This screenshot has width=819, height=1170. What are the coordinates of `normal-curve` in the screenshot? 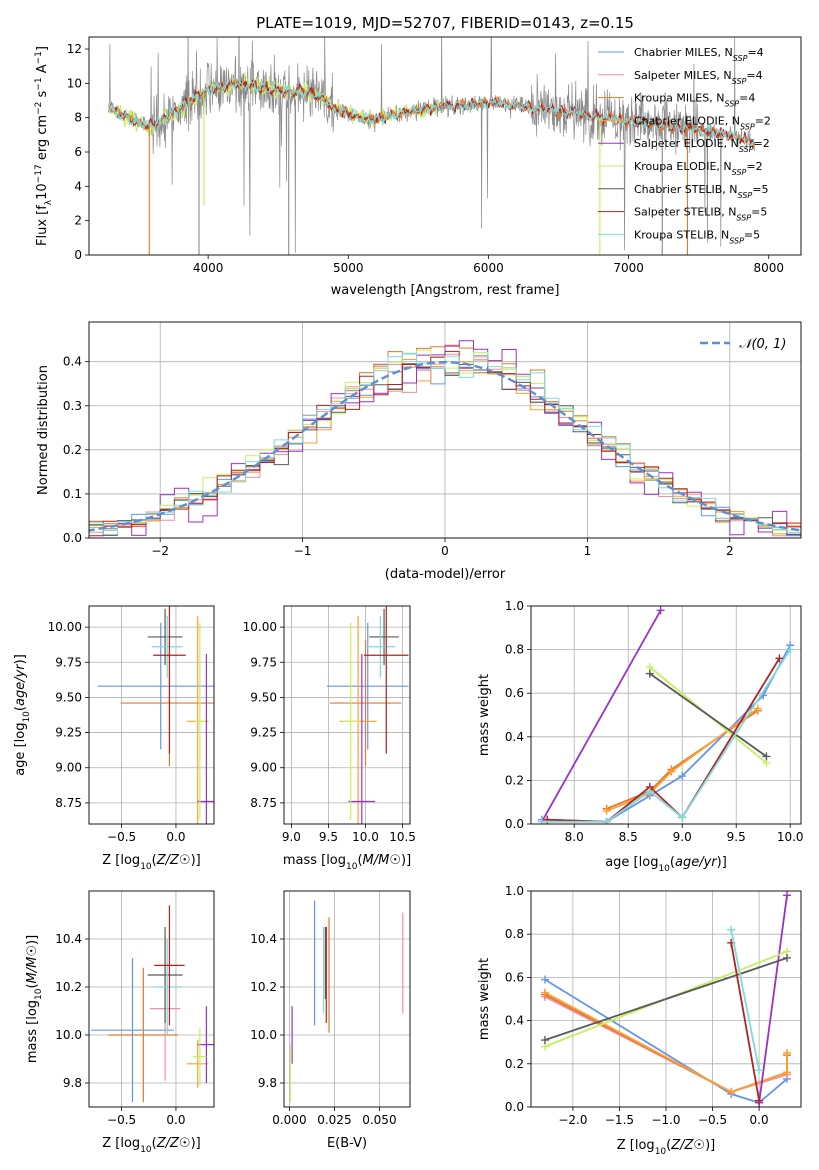 It's located at (445, 446).